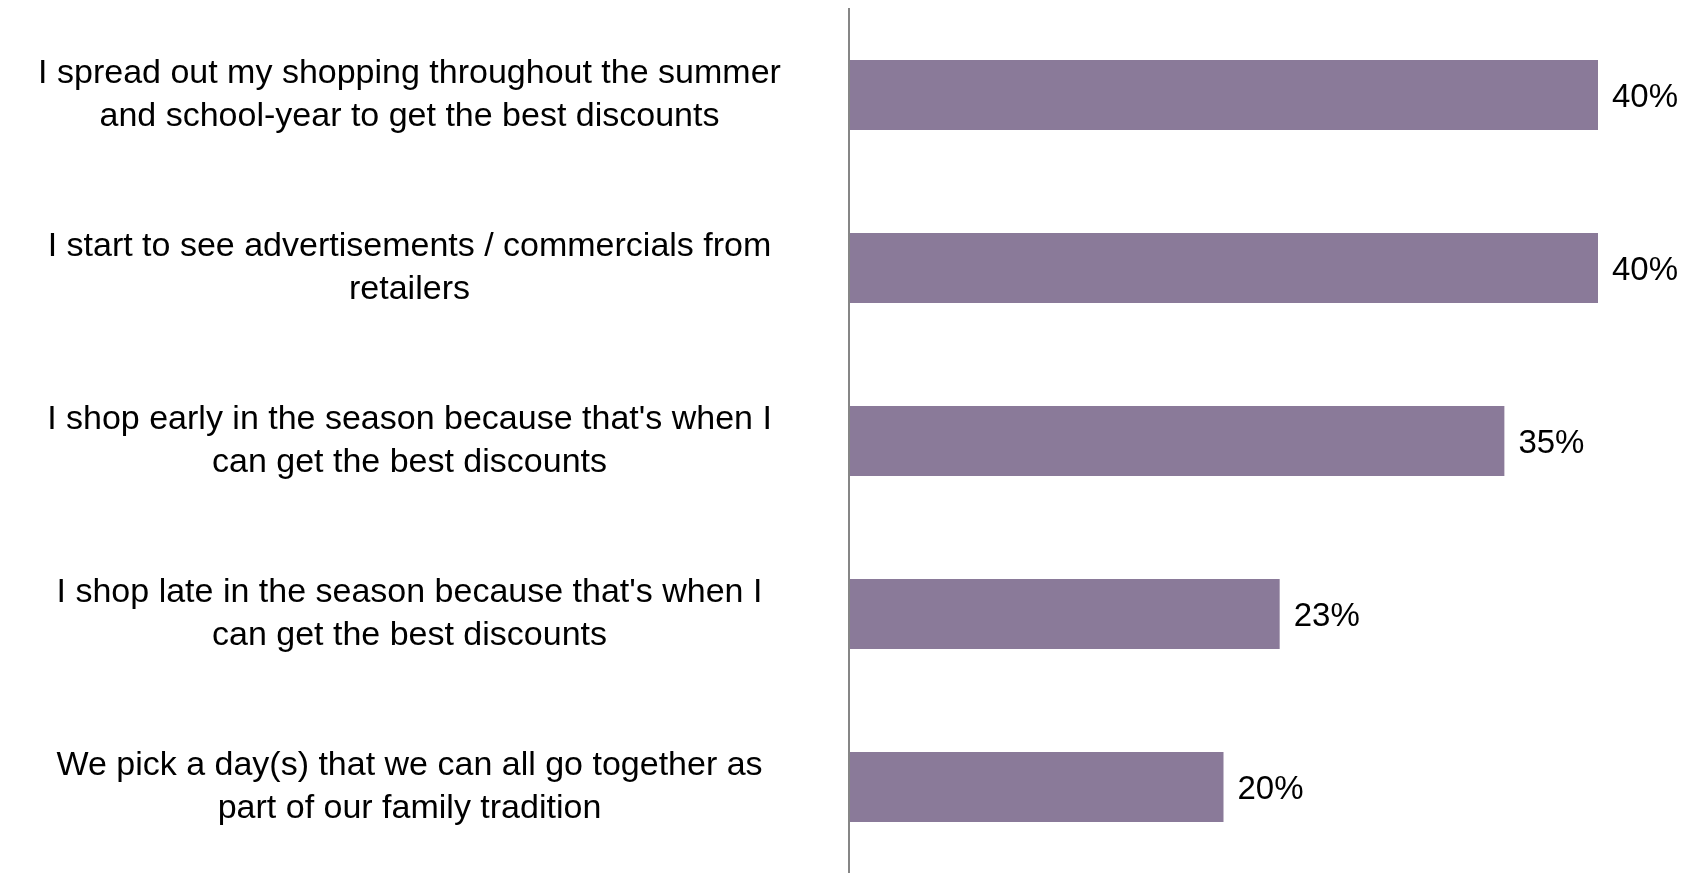  I want to click on data-label: 35%, so click(1551, 441).